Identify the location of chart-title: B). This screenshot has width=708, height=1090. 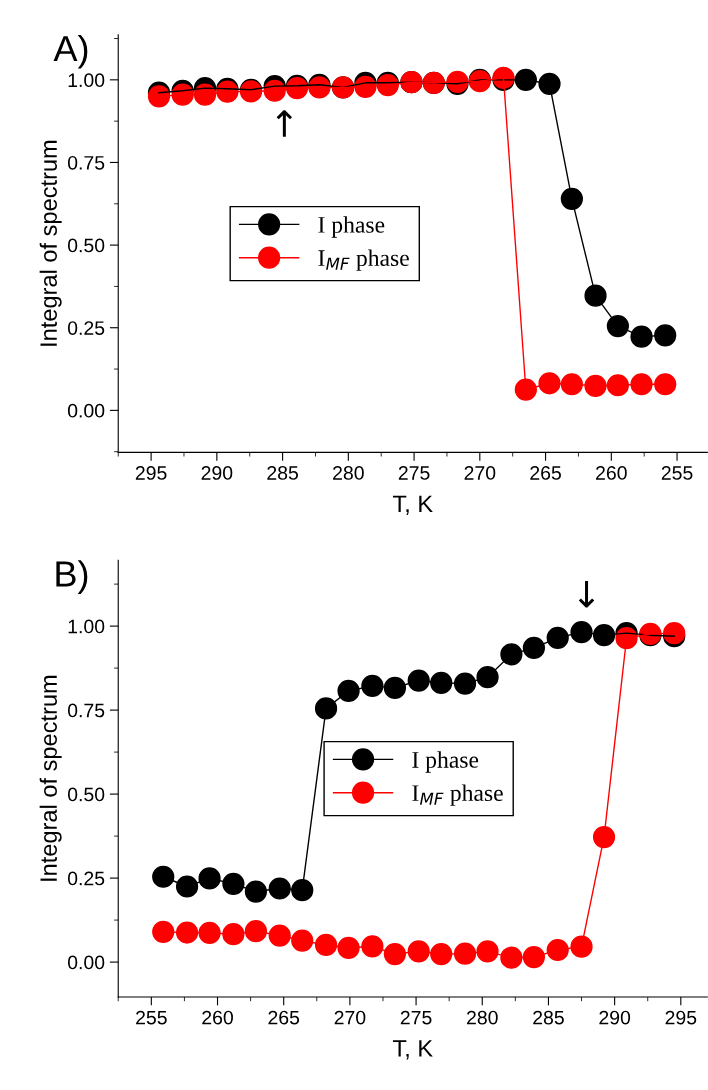
(72, 577).